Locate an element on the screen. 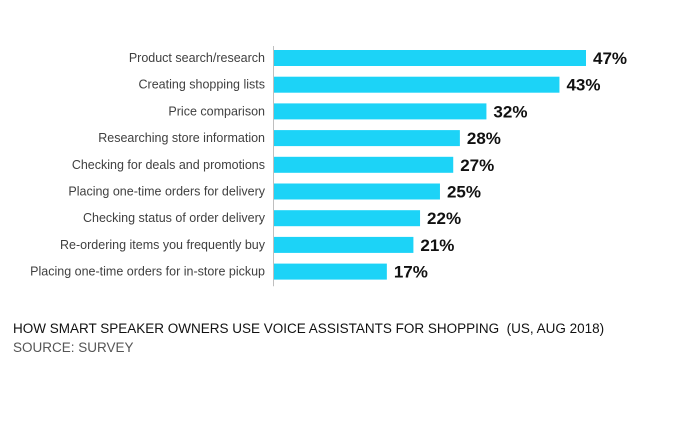 This screenshot has height=423, width=679. category-label: Creating shopping lists is located at coordinates (202, 85).